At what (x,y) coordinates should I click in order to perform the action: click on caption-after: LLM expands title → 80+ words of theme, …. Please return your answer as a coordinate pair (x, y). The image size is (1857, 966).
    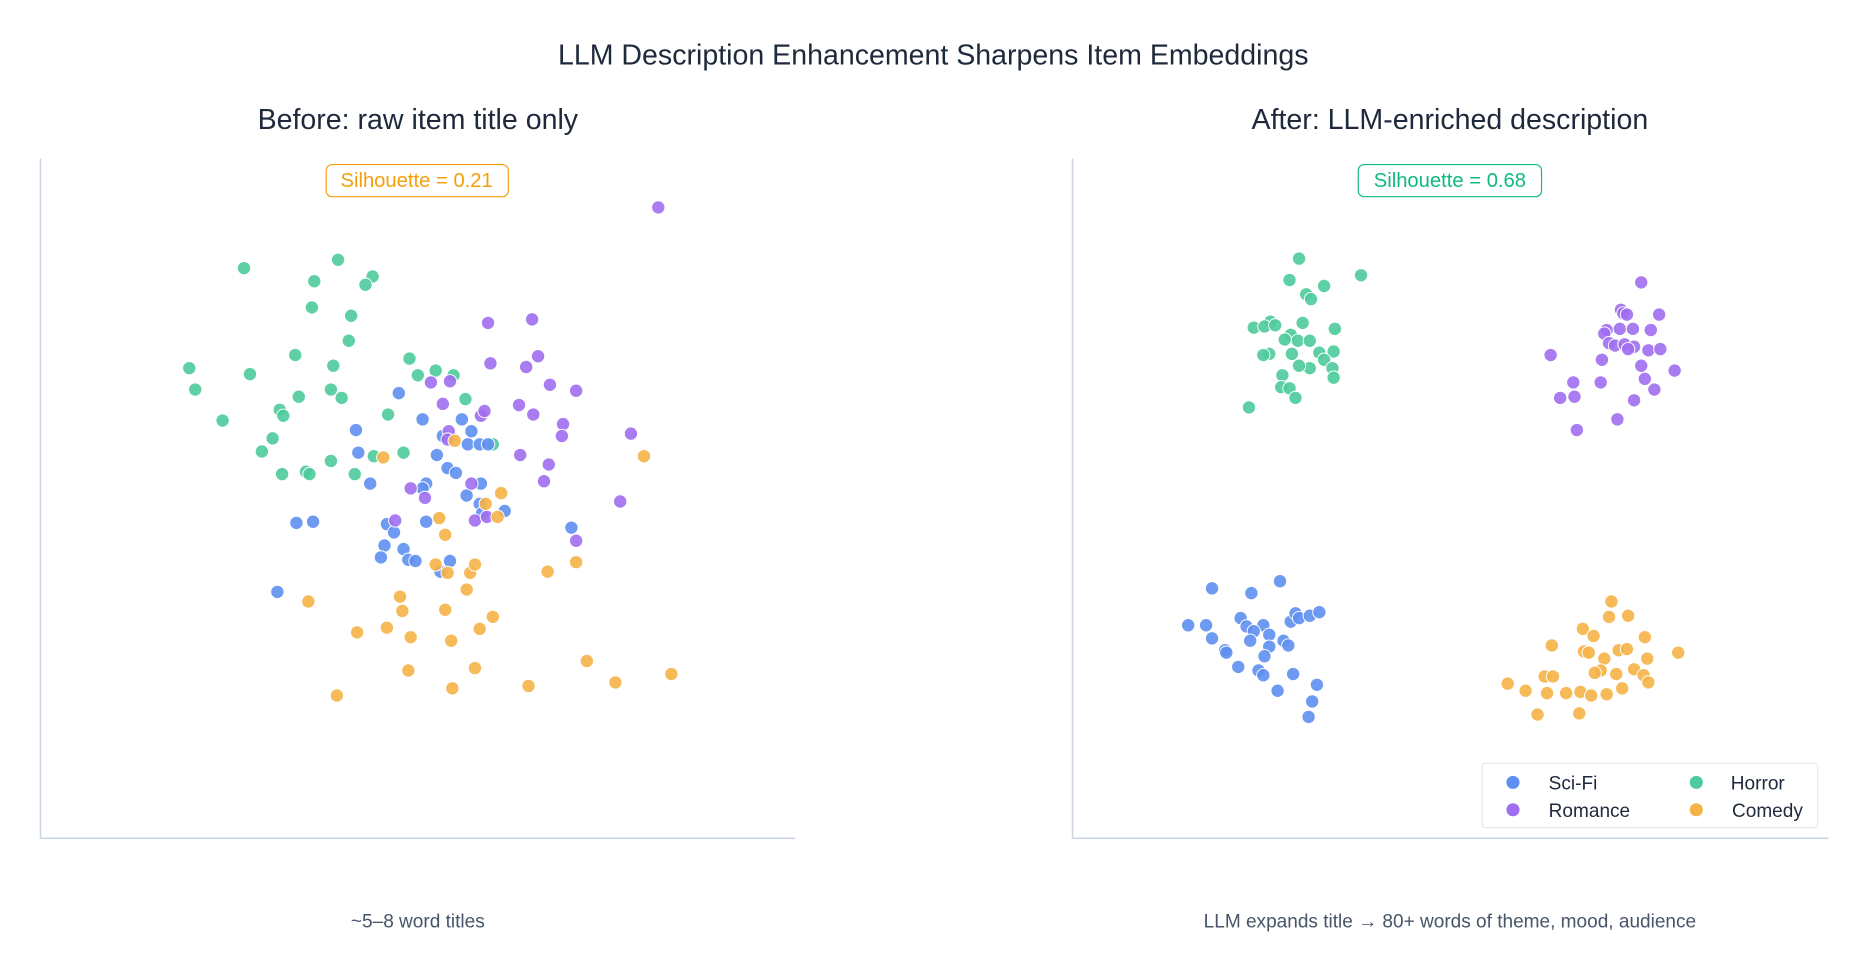
    Looking at the image, I should click on (1450, 922).